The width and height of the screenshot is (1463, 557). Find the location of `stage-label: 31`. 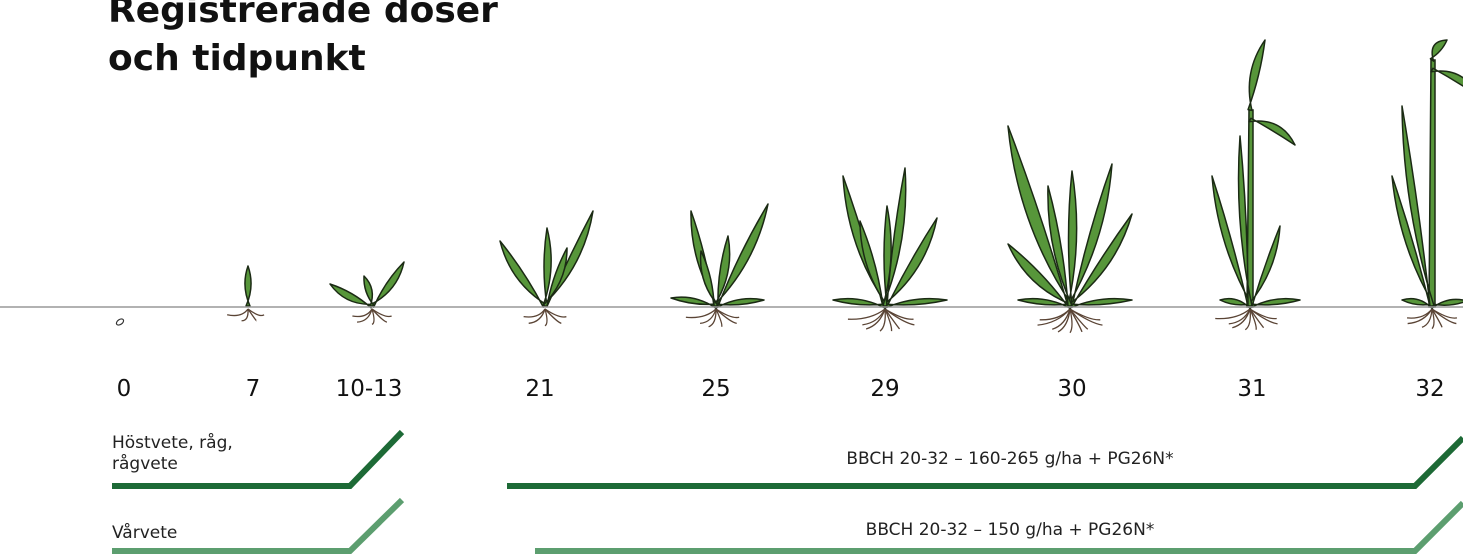

stage-label: 31 is located at coordinates (1251, 389).